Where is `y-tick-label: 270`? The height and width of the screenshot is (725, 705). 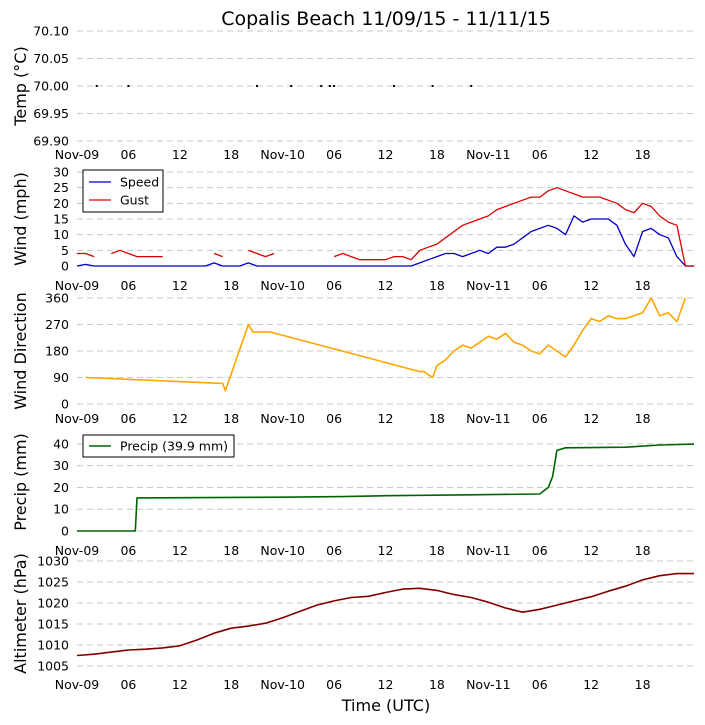
y-tick-label: 270 is located at coordinates (57, 324).